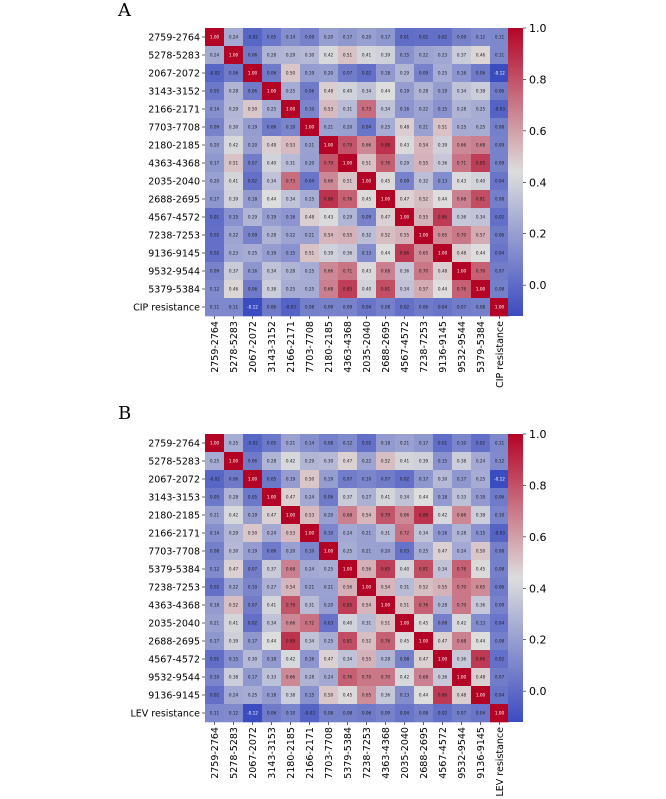 The image size is (666, 799). Describe the element at coordinates (386, 587) in the screenshot. I see `cell-value-label: 0.54` at that location.